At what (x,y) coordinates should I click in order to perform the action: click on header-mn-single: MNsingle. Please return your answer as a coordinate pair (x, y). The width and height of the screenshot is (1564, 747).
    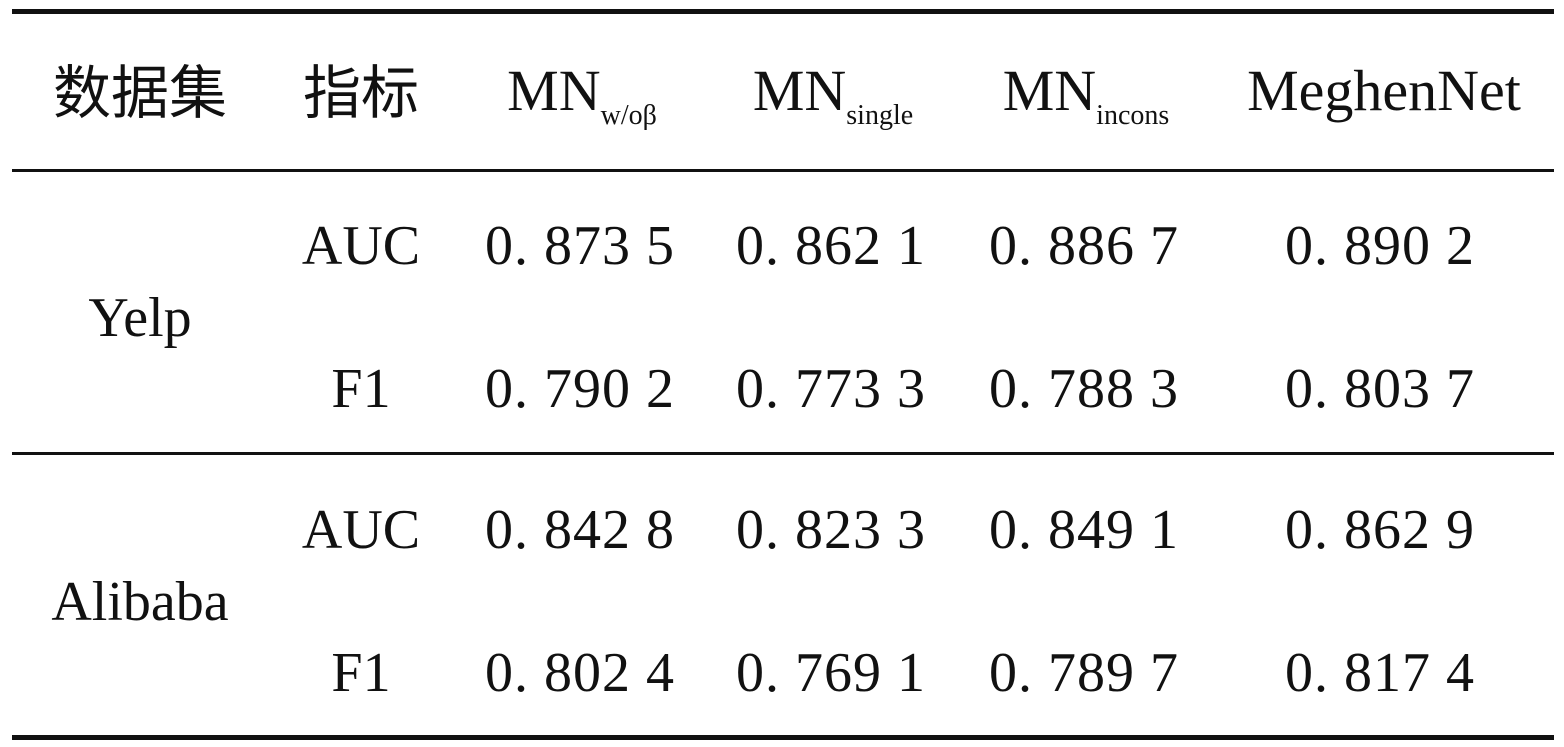
    Looking at the image, I should click on (833, 96).